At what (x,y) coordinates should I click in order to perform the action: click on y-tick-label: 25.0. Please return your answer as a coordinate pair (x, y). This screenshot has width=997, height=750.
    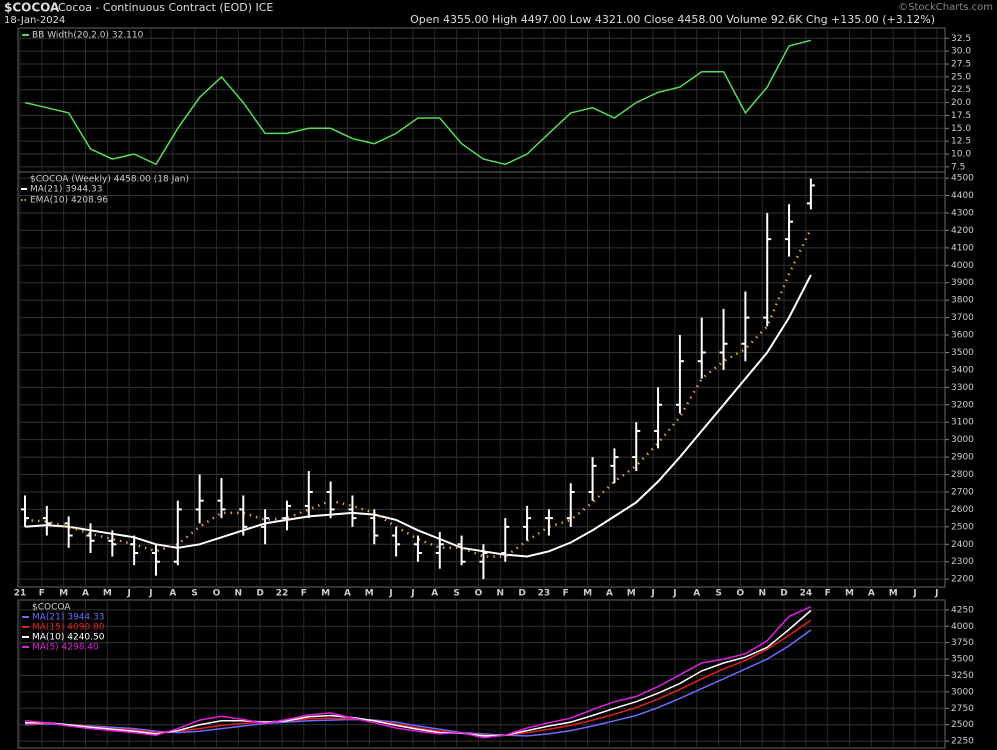
    Looking at the image, I should click on (961, 77).